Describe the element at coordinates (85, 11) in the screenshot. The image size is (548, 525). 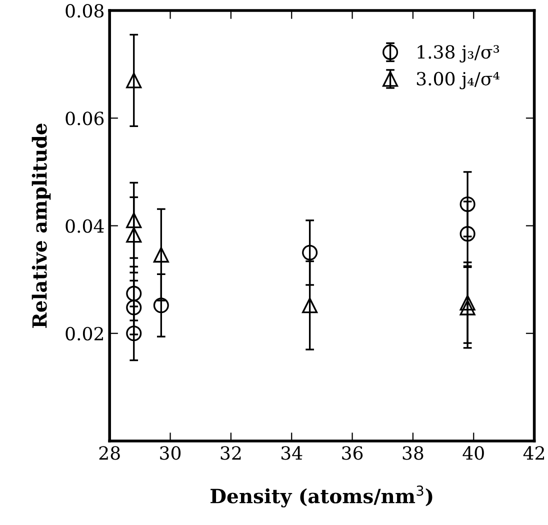
I see `y-tick-label: 0.08` at that location.